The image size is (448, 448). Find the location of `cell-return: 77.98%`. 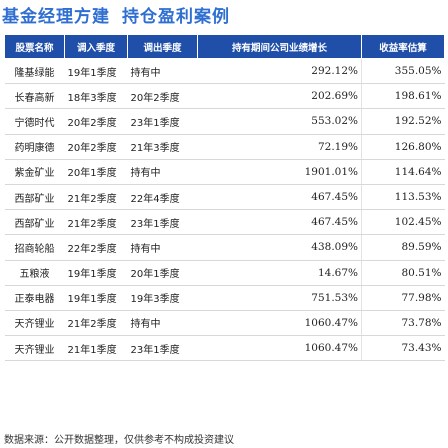

cell-return: 77.98% is located at coordinates (403, 298).